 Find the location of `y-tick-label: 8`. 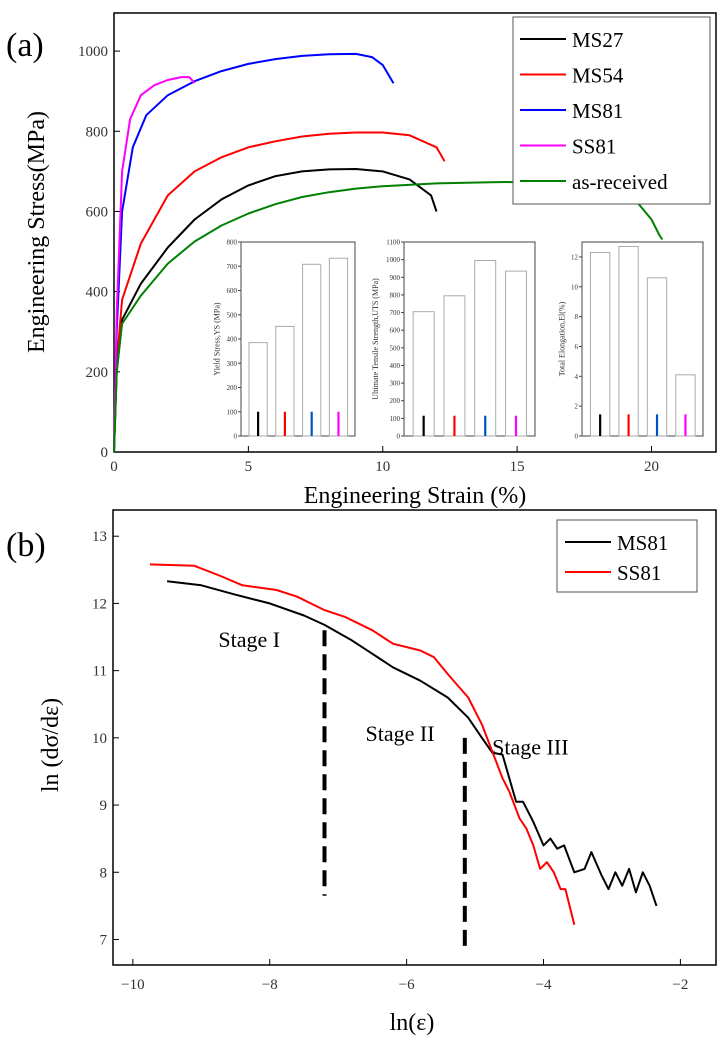

y-tick-label: 8 is located at coordinates (104, 873).